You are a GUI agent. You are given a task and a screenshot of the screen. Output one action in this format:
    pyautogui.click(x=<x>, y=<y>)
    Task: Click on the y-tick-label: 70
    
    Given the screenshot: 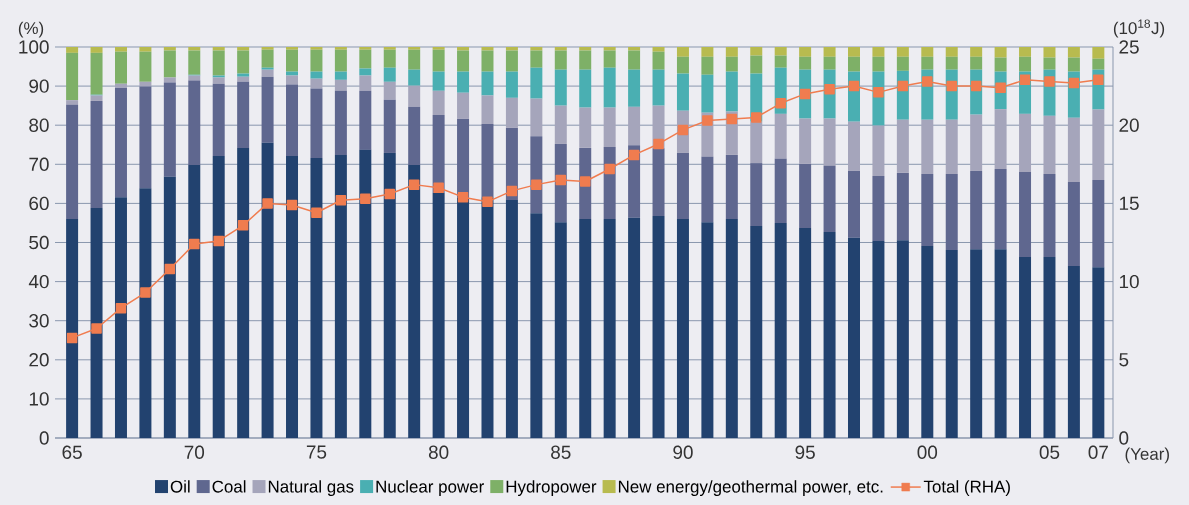 What is the action you would take?
    pyautogui.click(x=39, y=164)
    